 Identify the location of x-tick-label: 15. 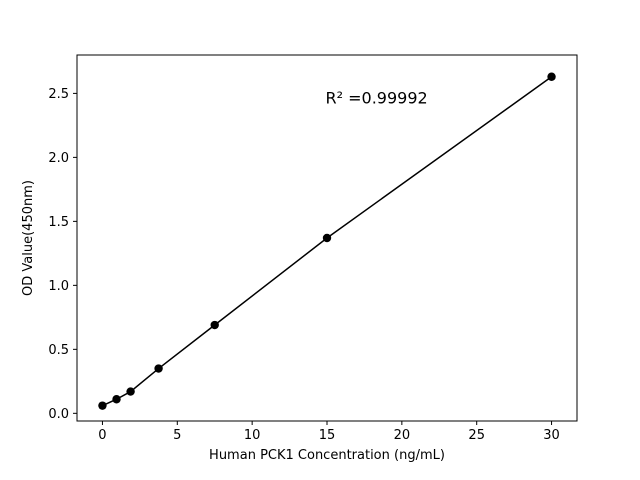
(327, 435).